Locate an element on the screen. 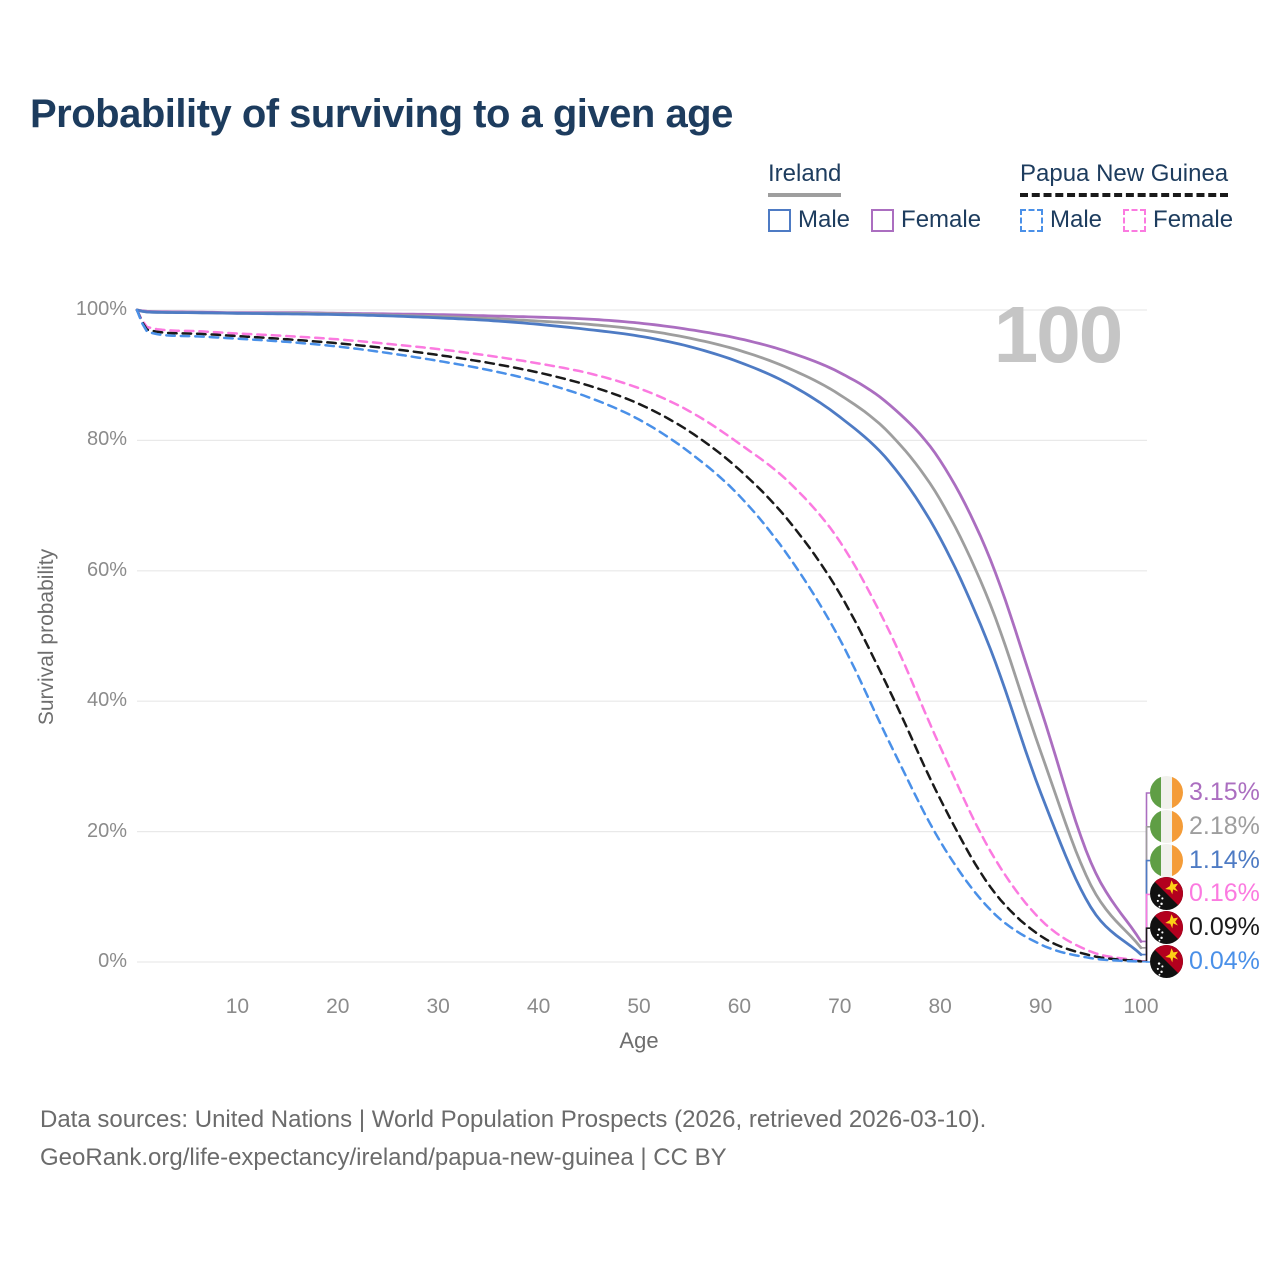 Image resolution: width=1280 pixels, height=1280 pixels. x-tick-label: 70 is located at coordinates (840, 1006).